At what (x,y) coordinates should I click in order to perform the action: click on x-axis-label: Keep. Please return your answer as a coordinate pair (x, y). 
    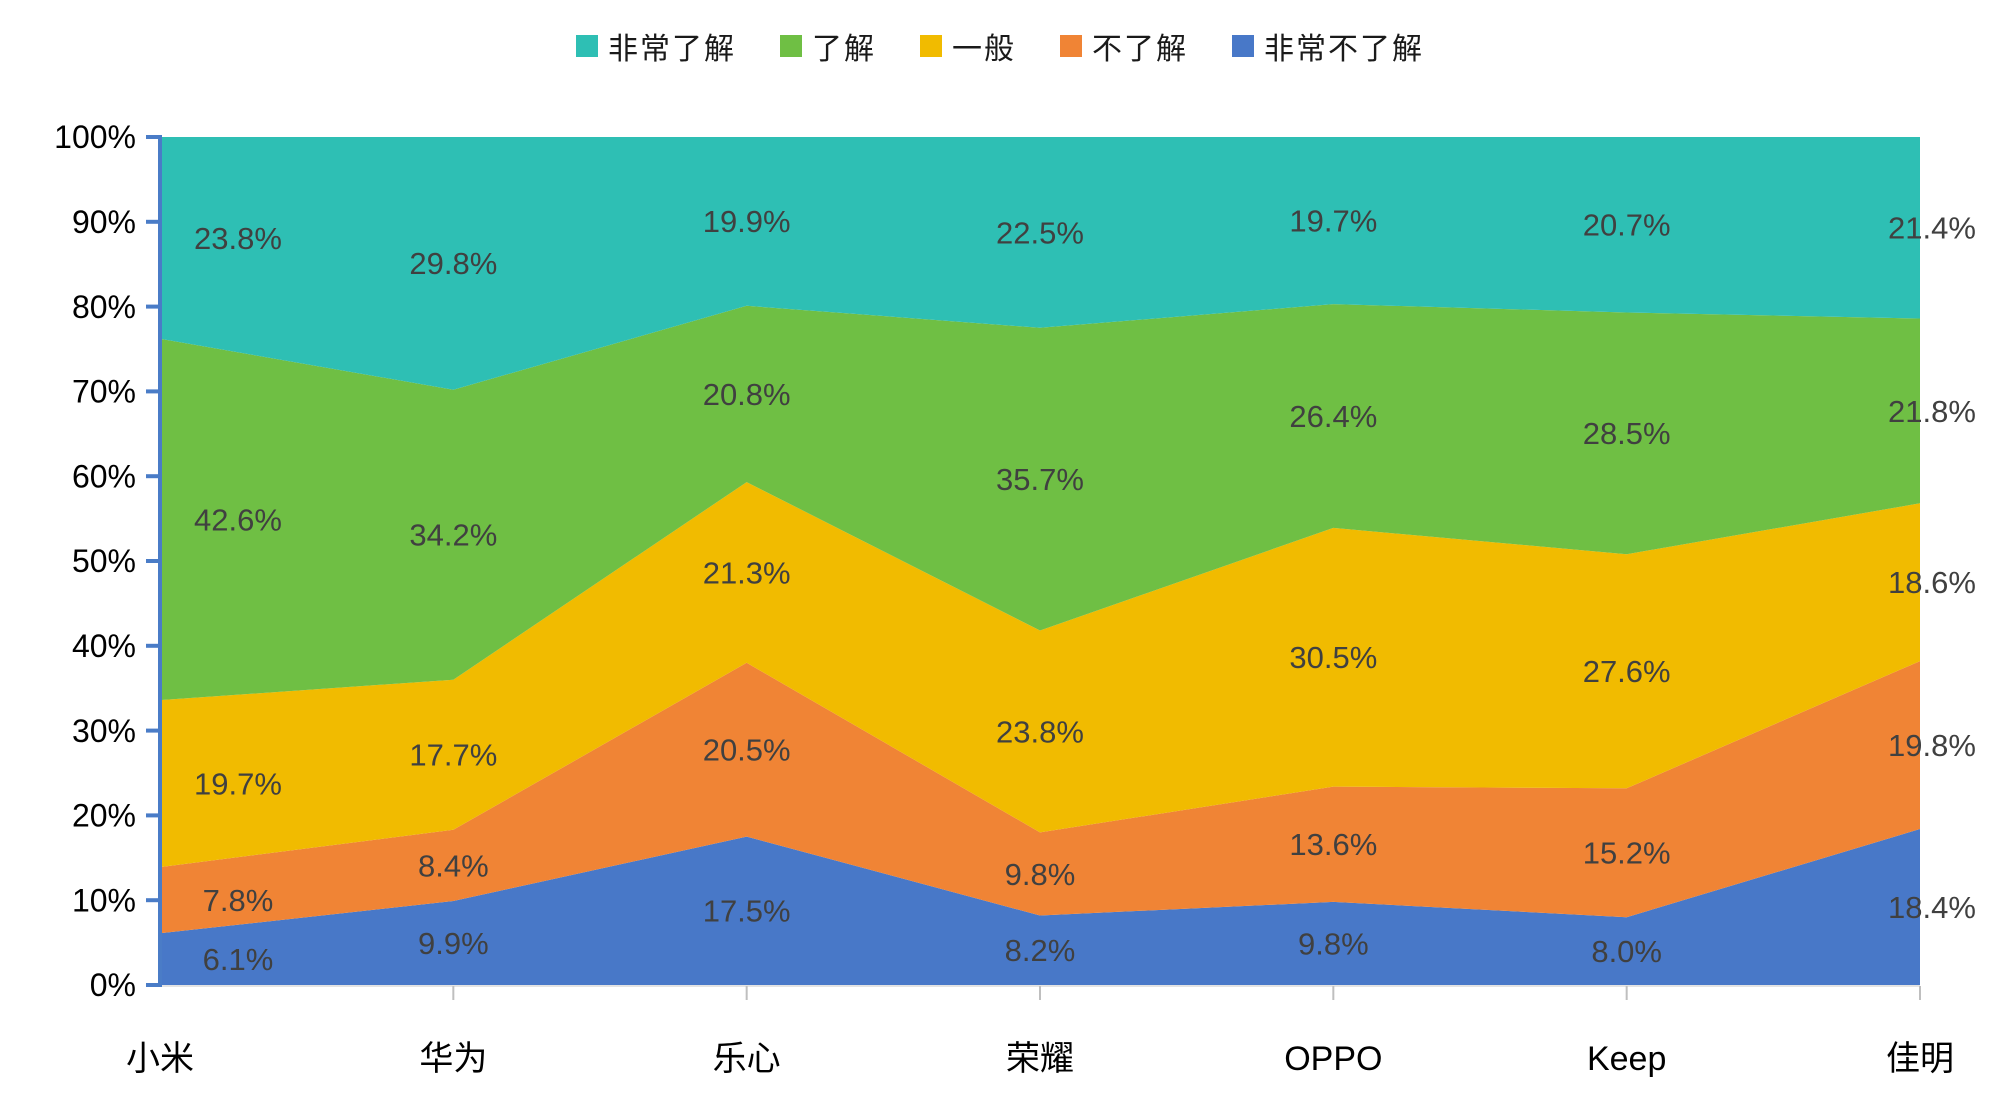
    Looking at the image, I should click on (1626, 1059).